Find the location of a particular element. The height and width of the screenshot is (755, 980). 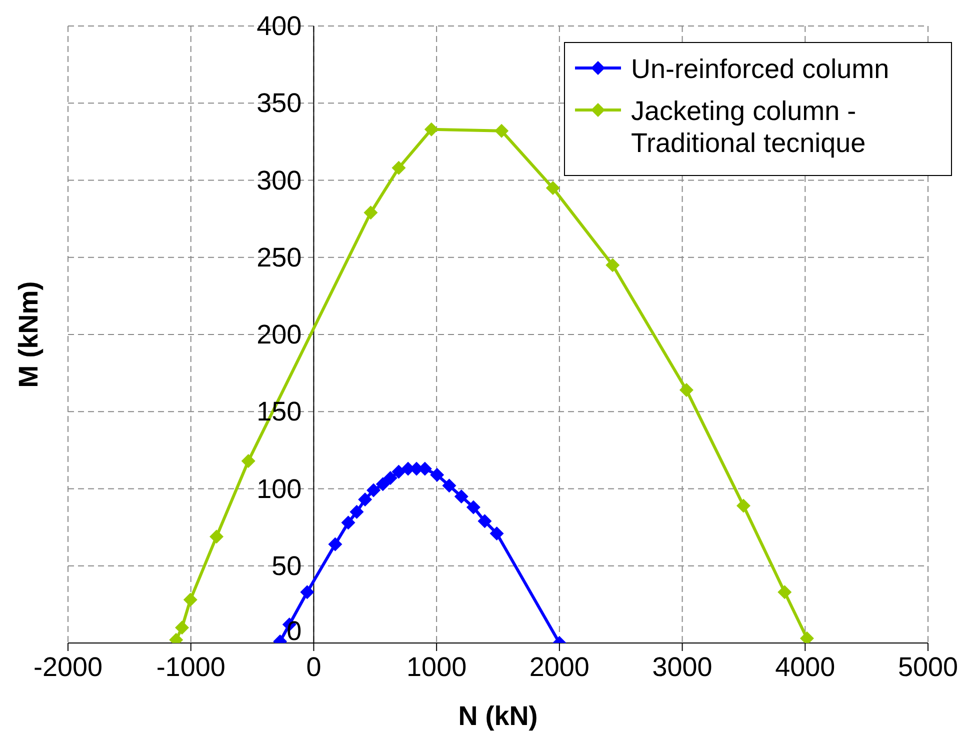

y-tick-label: 0 is located at coordinates (294, 631).